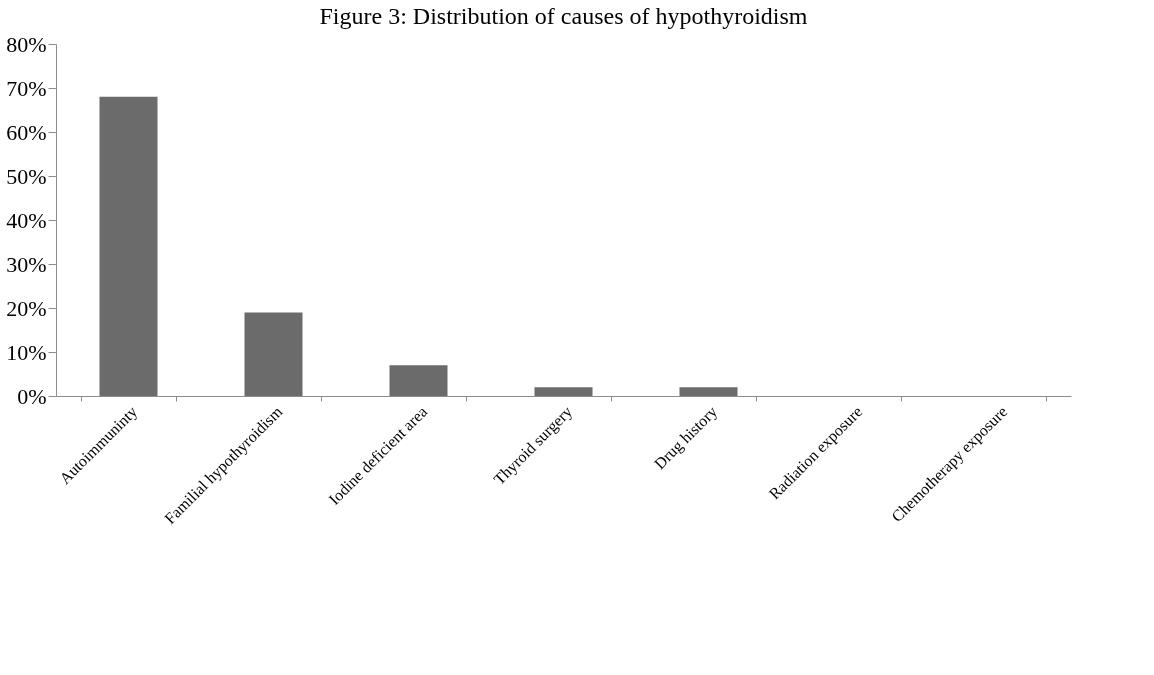  I want to click on y-tick-label: 80%, so click(26, 44).